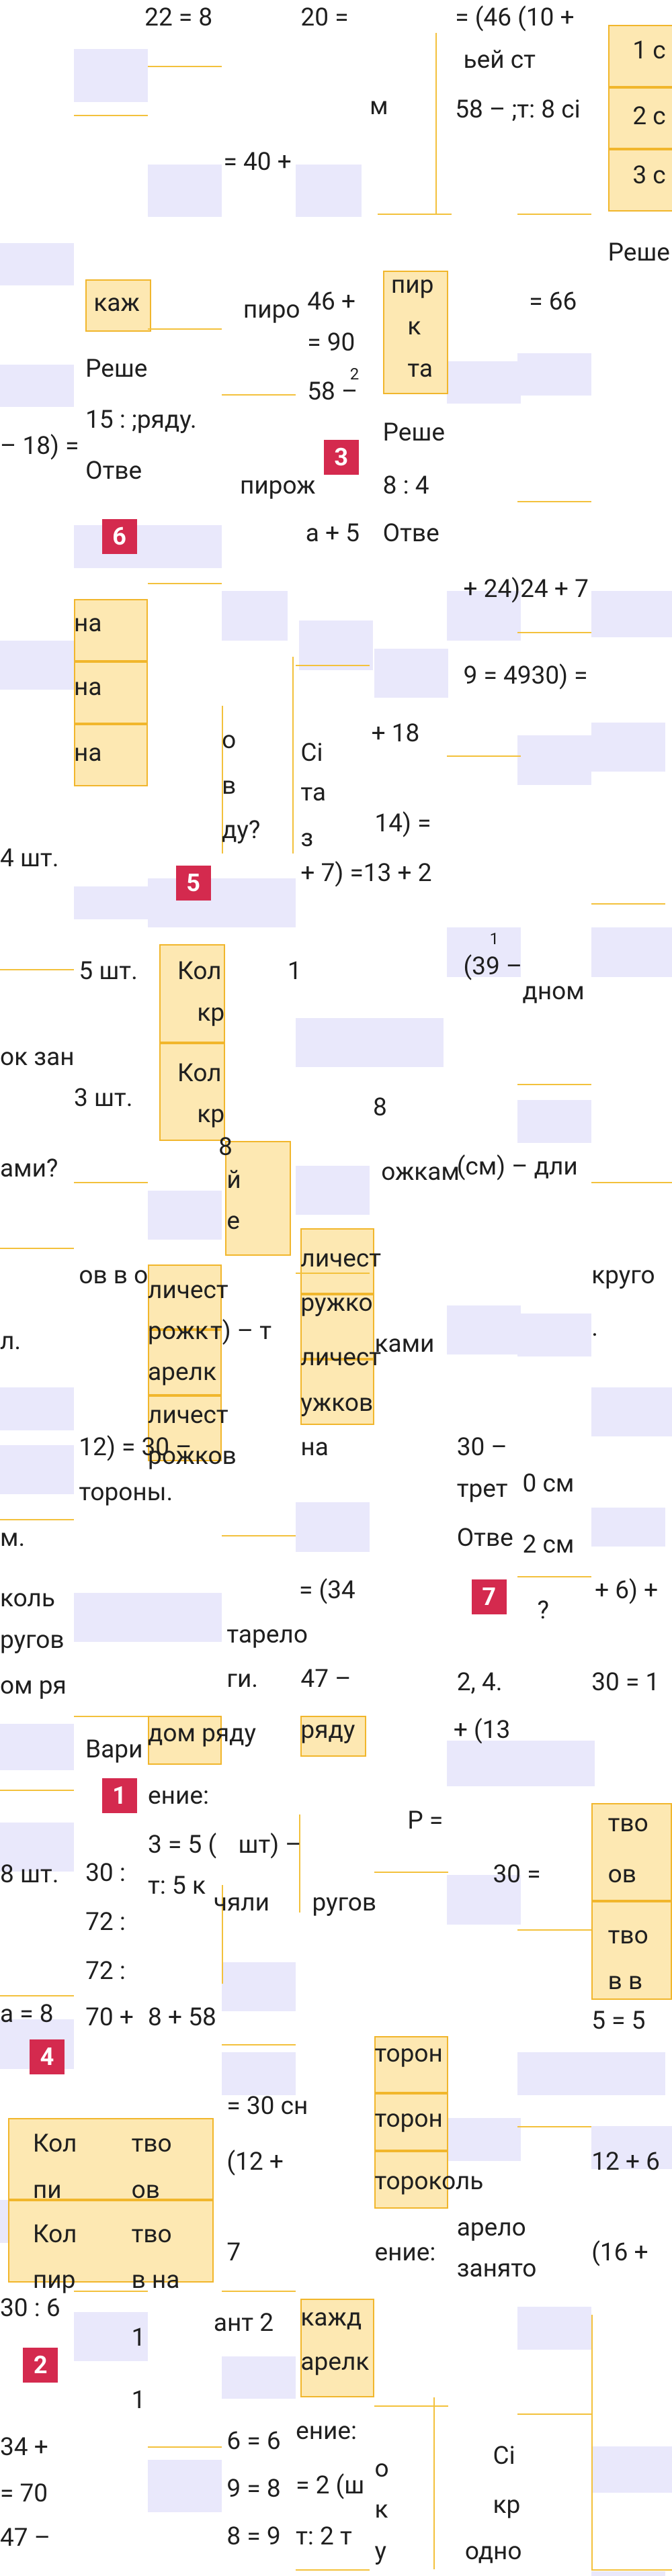 The height and width of the screenshot is (2576, 672). I want to click on text-fragment: 3 шт., so click(103, 1098).